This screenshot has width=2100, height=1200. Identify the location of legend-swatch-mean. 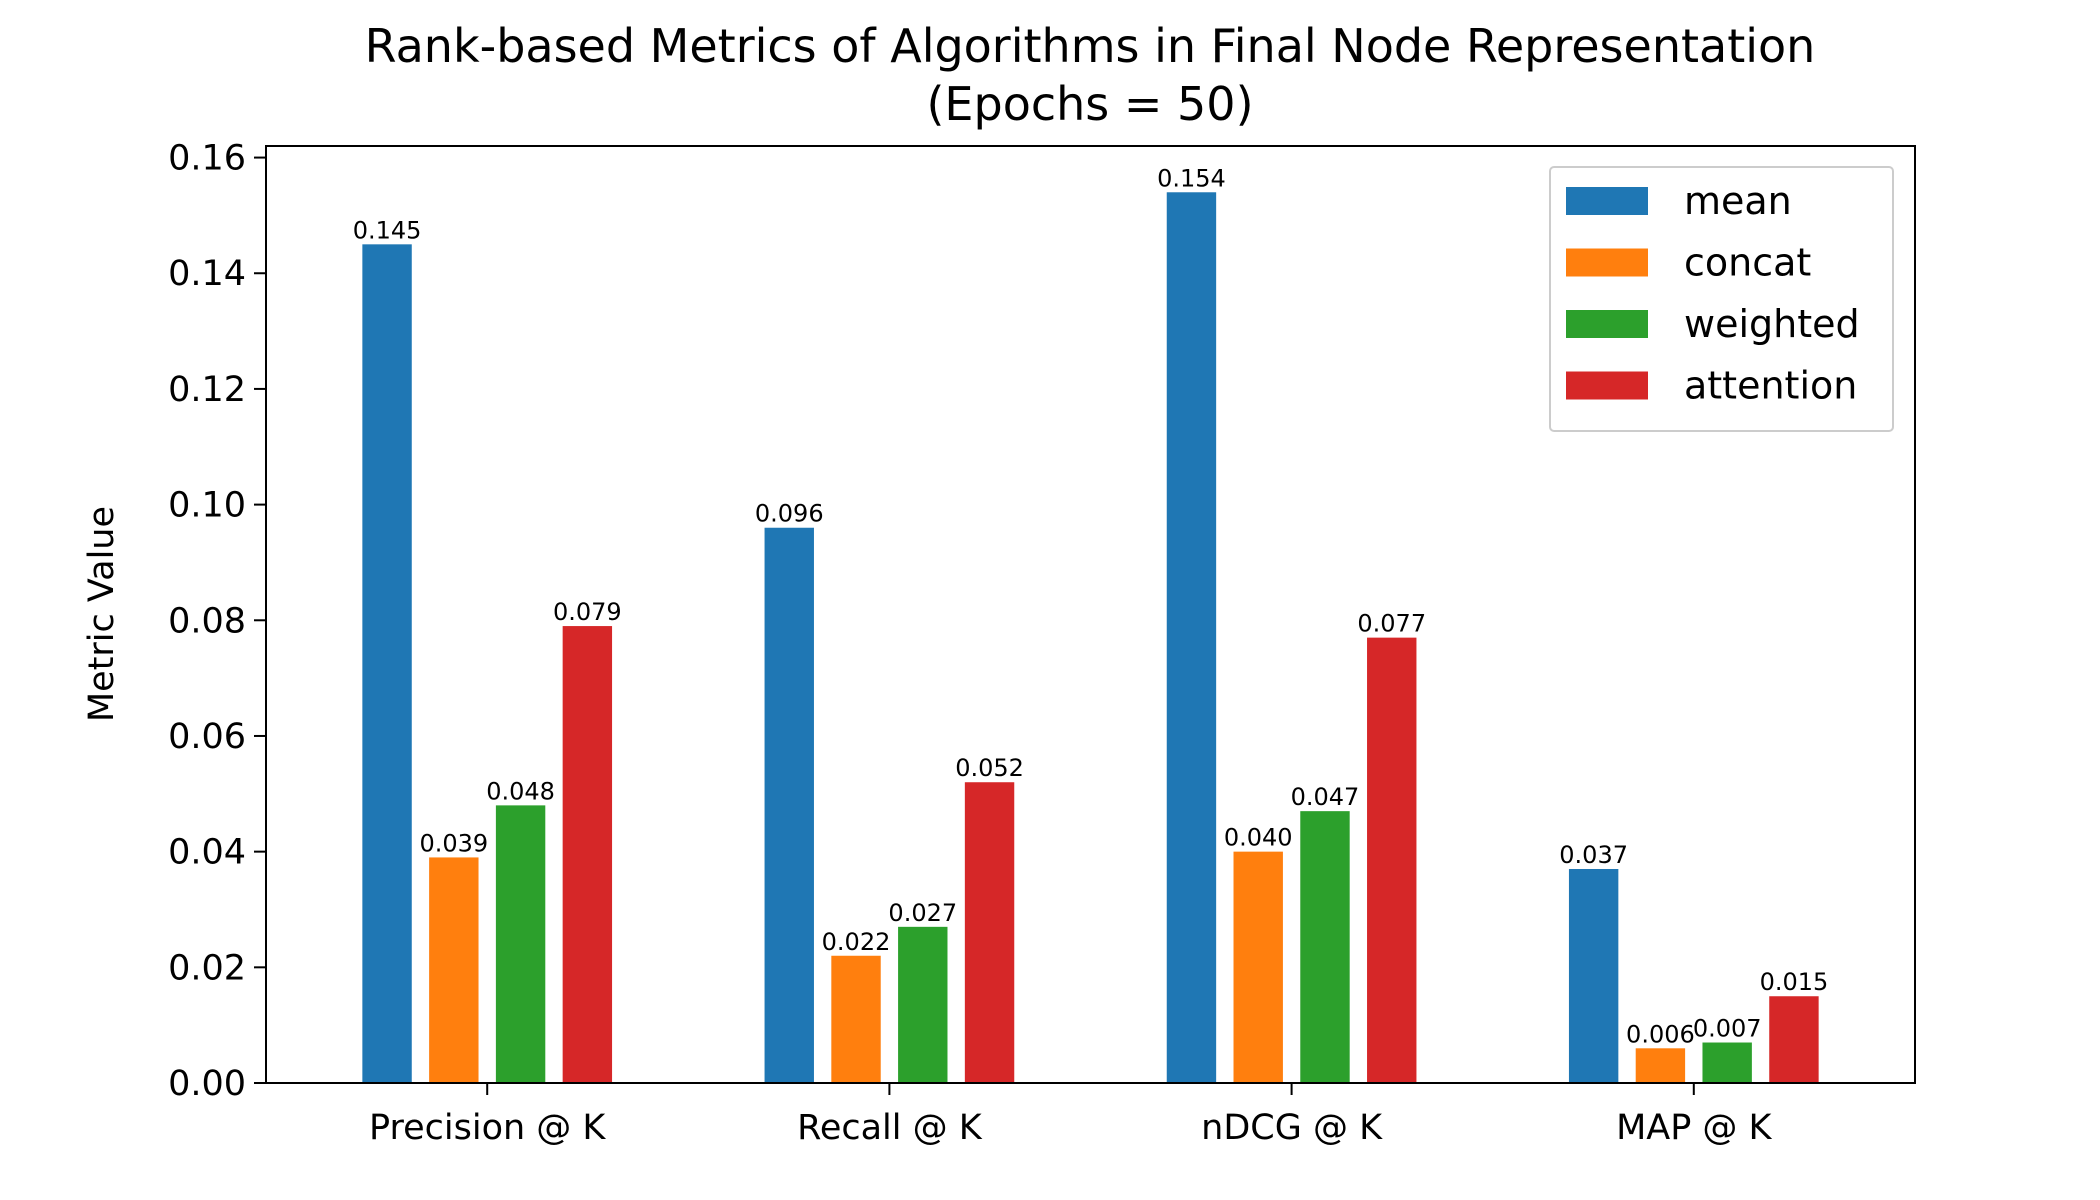
(1607, 201).